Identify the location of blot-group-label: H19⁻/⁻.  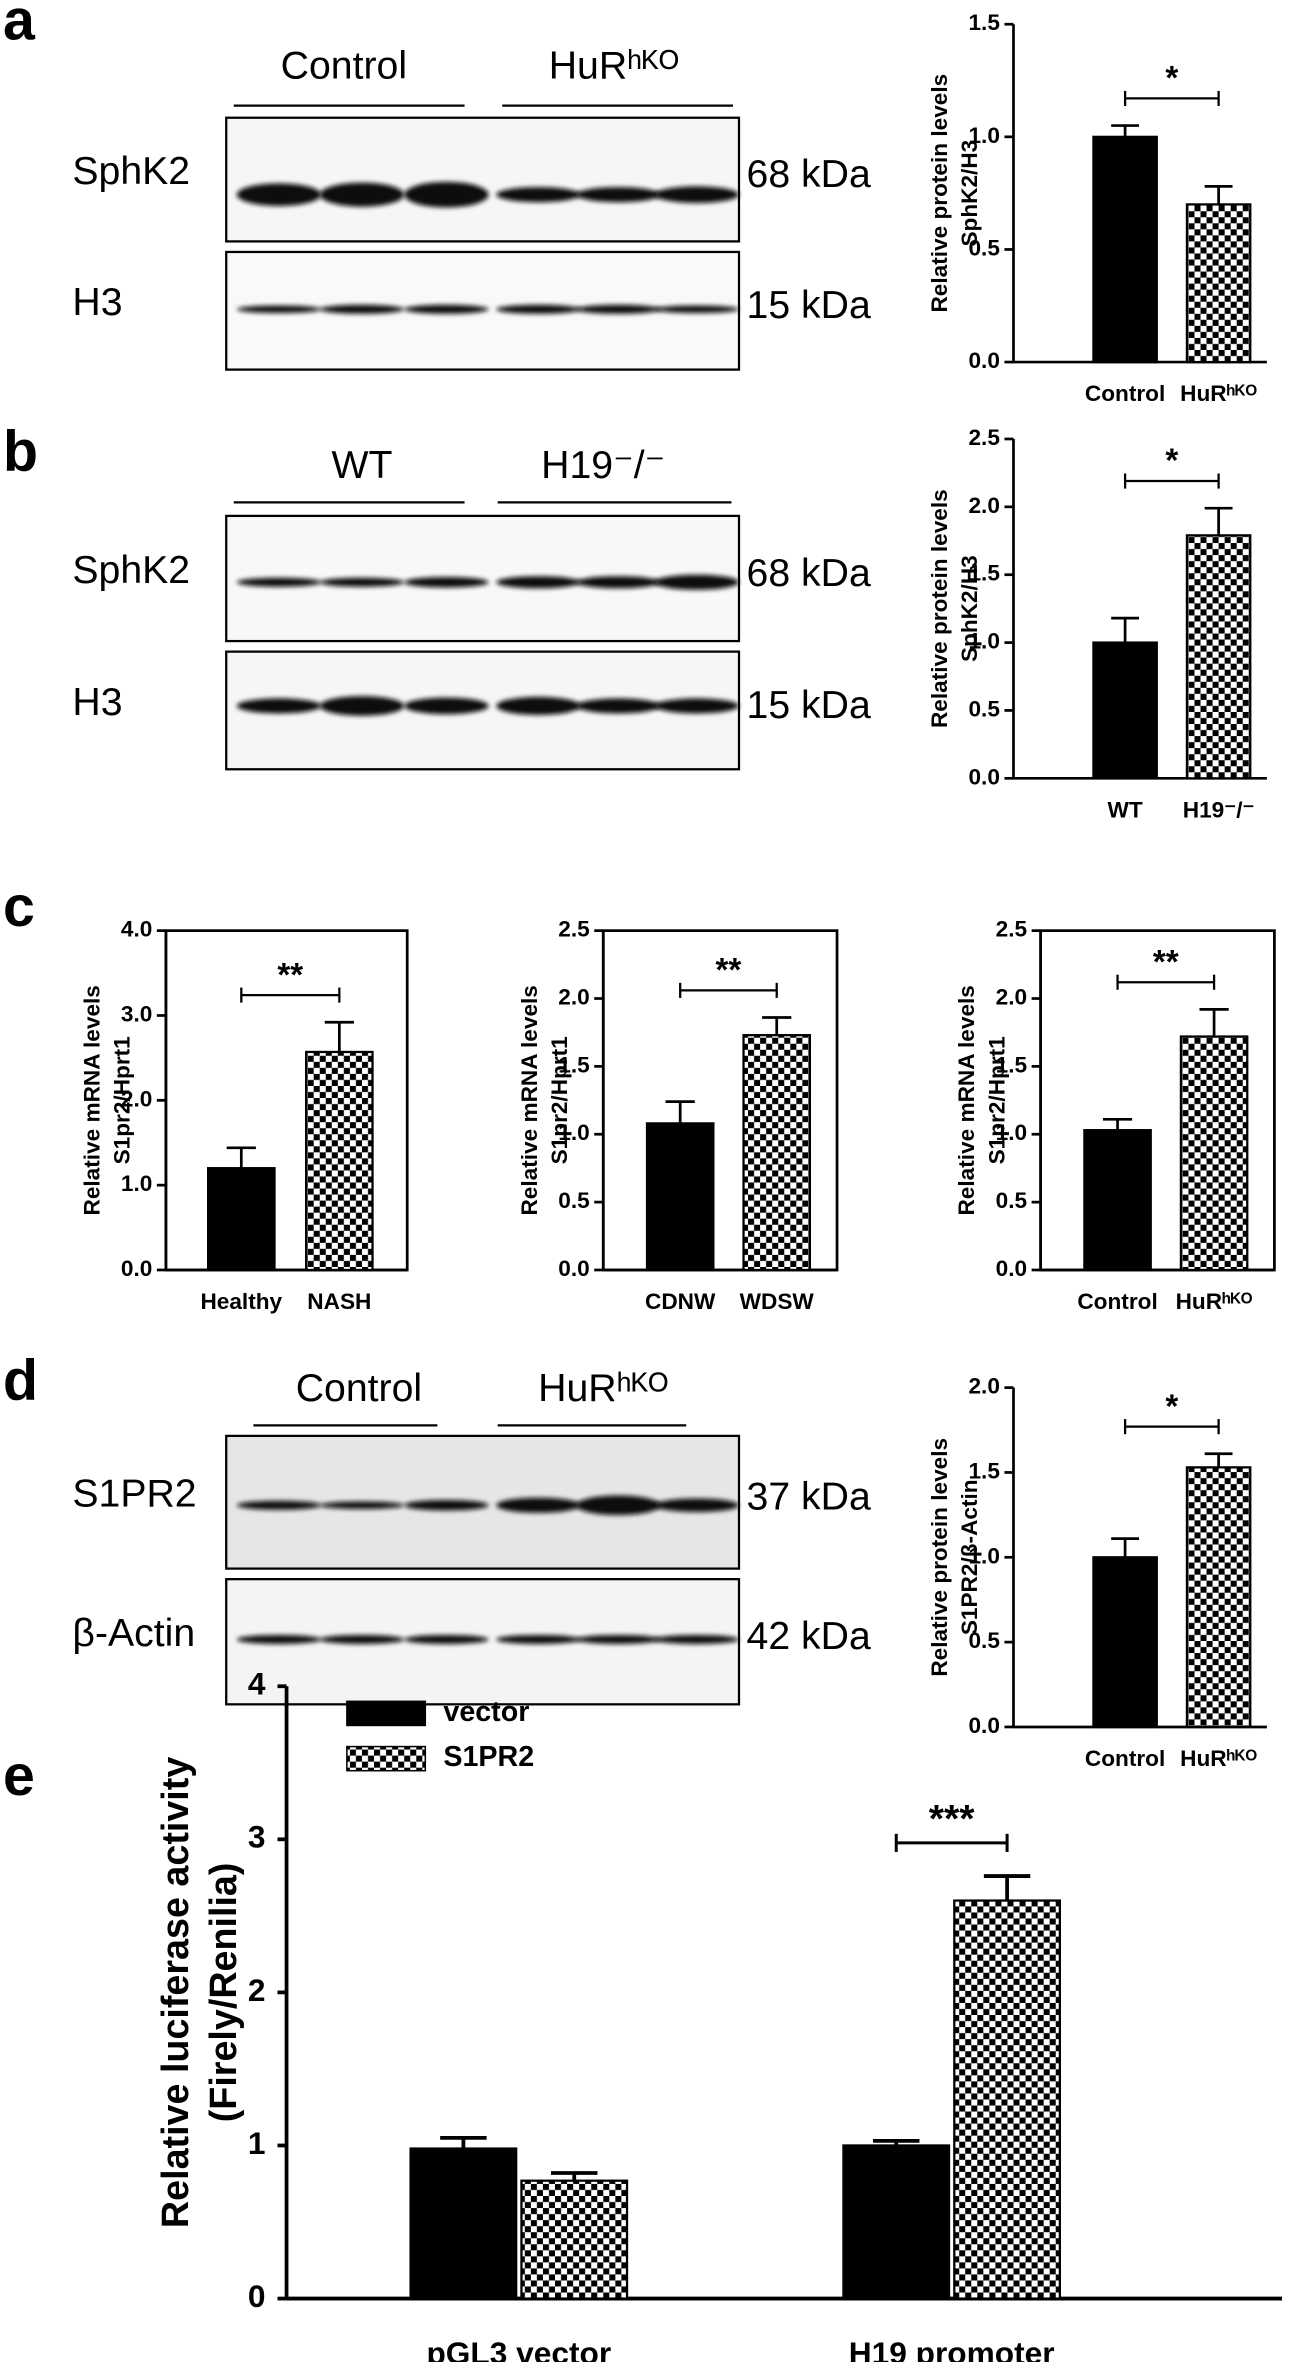
(603, 465).